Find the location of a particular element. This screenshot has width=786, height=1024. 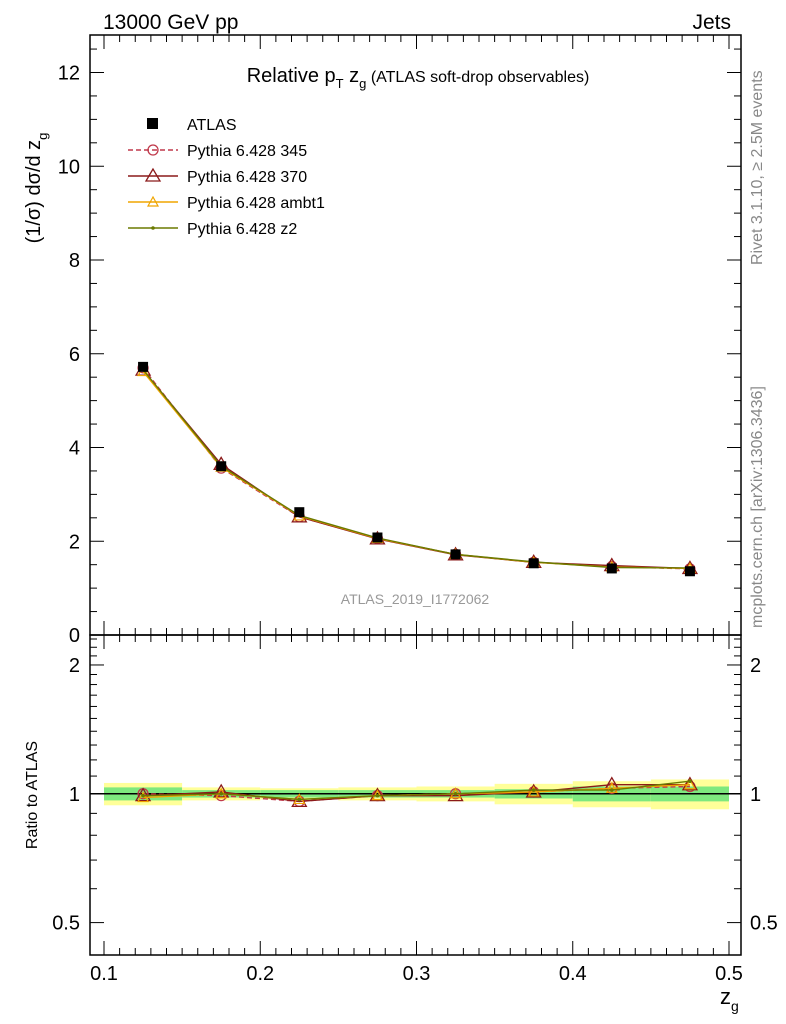

legend-label: Pythia 6.428 370 is located at coordinates (247, 177).